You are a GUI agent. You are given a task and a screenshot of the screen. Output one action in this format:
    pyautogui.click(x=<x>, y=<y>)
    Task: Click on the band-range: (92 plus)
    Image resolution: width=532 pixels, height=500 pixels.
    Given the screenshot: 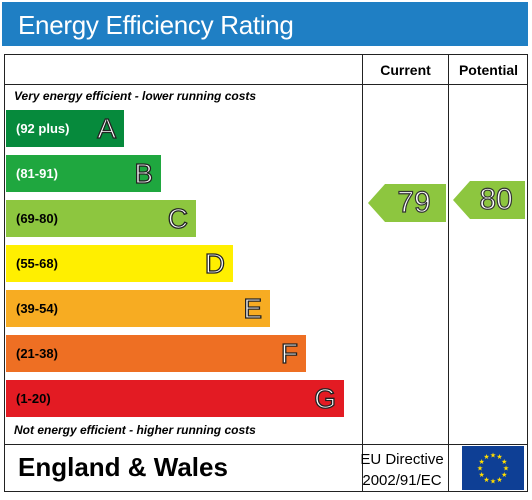 What is the action you would take?
    pyautogui.click(x=43, y=128)
    